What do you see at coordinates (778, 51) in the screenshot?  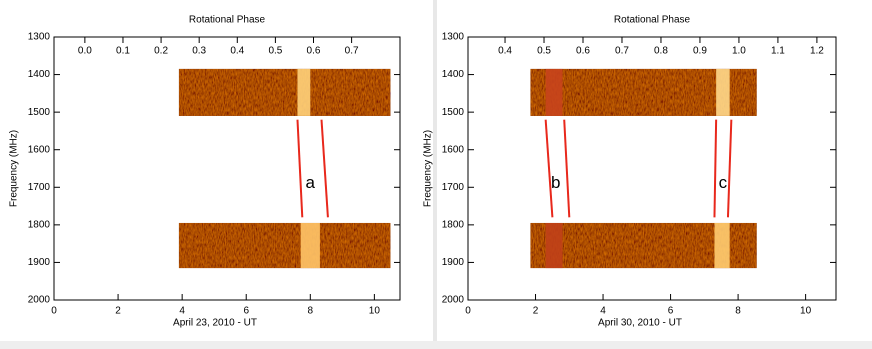 I see `x2-tick-label: 1.1` at bounding box center [778, 51].